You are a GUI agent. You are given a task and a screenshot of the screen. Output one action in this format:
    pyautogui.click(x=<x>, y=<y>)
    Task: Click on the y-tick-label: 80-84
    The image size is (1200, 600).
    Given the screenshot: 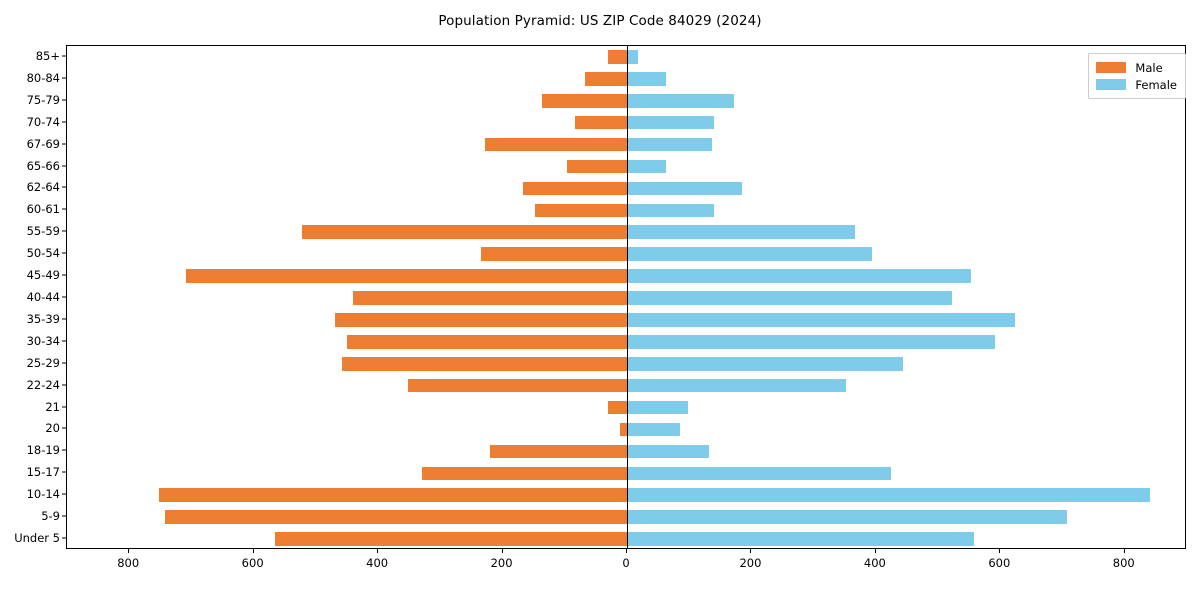 What is the action you would take?
    pyautogui.click(x=43, y=77)
    